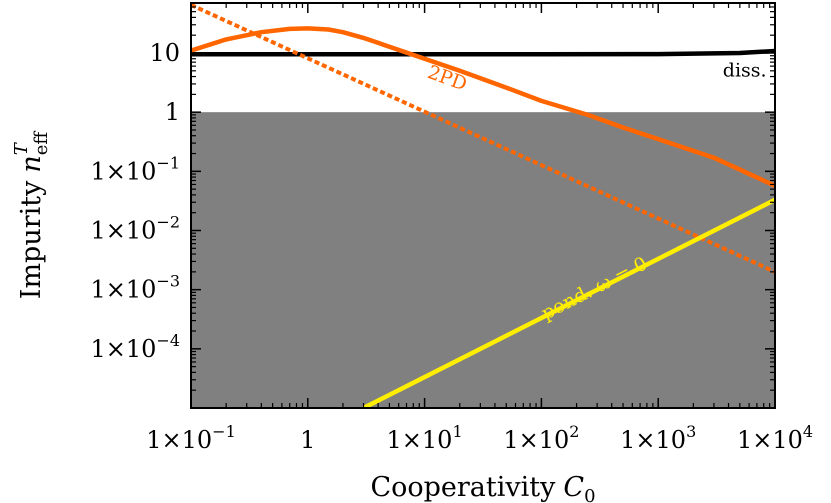 This screenshot has height=503, width=831. What do you see at coordinates (447, 78) in the screenshot?
I see `annotation-2pd: 2PD` at bounding box center [447, 78].